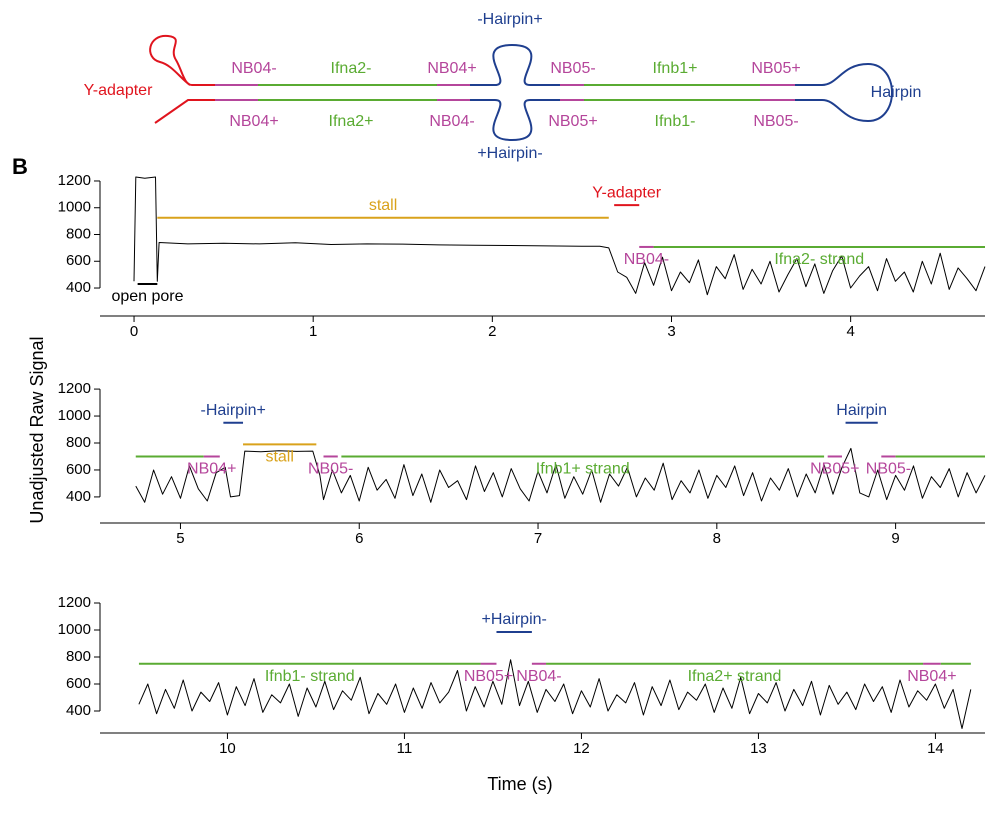  Describe the element at coordinates (359, 538) in the screenshot. I see `x-tick-label: 6` at that location.